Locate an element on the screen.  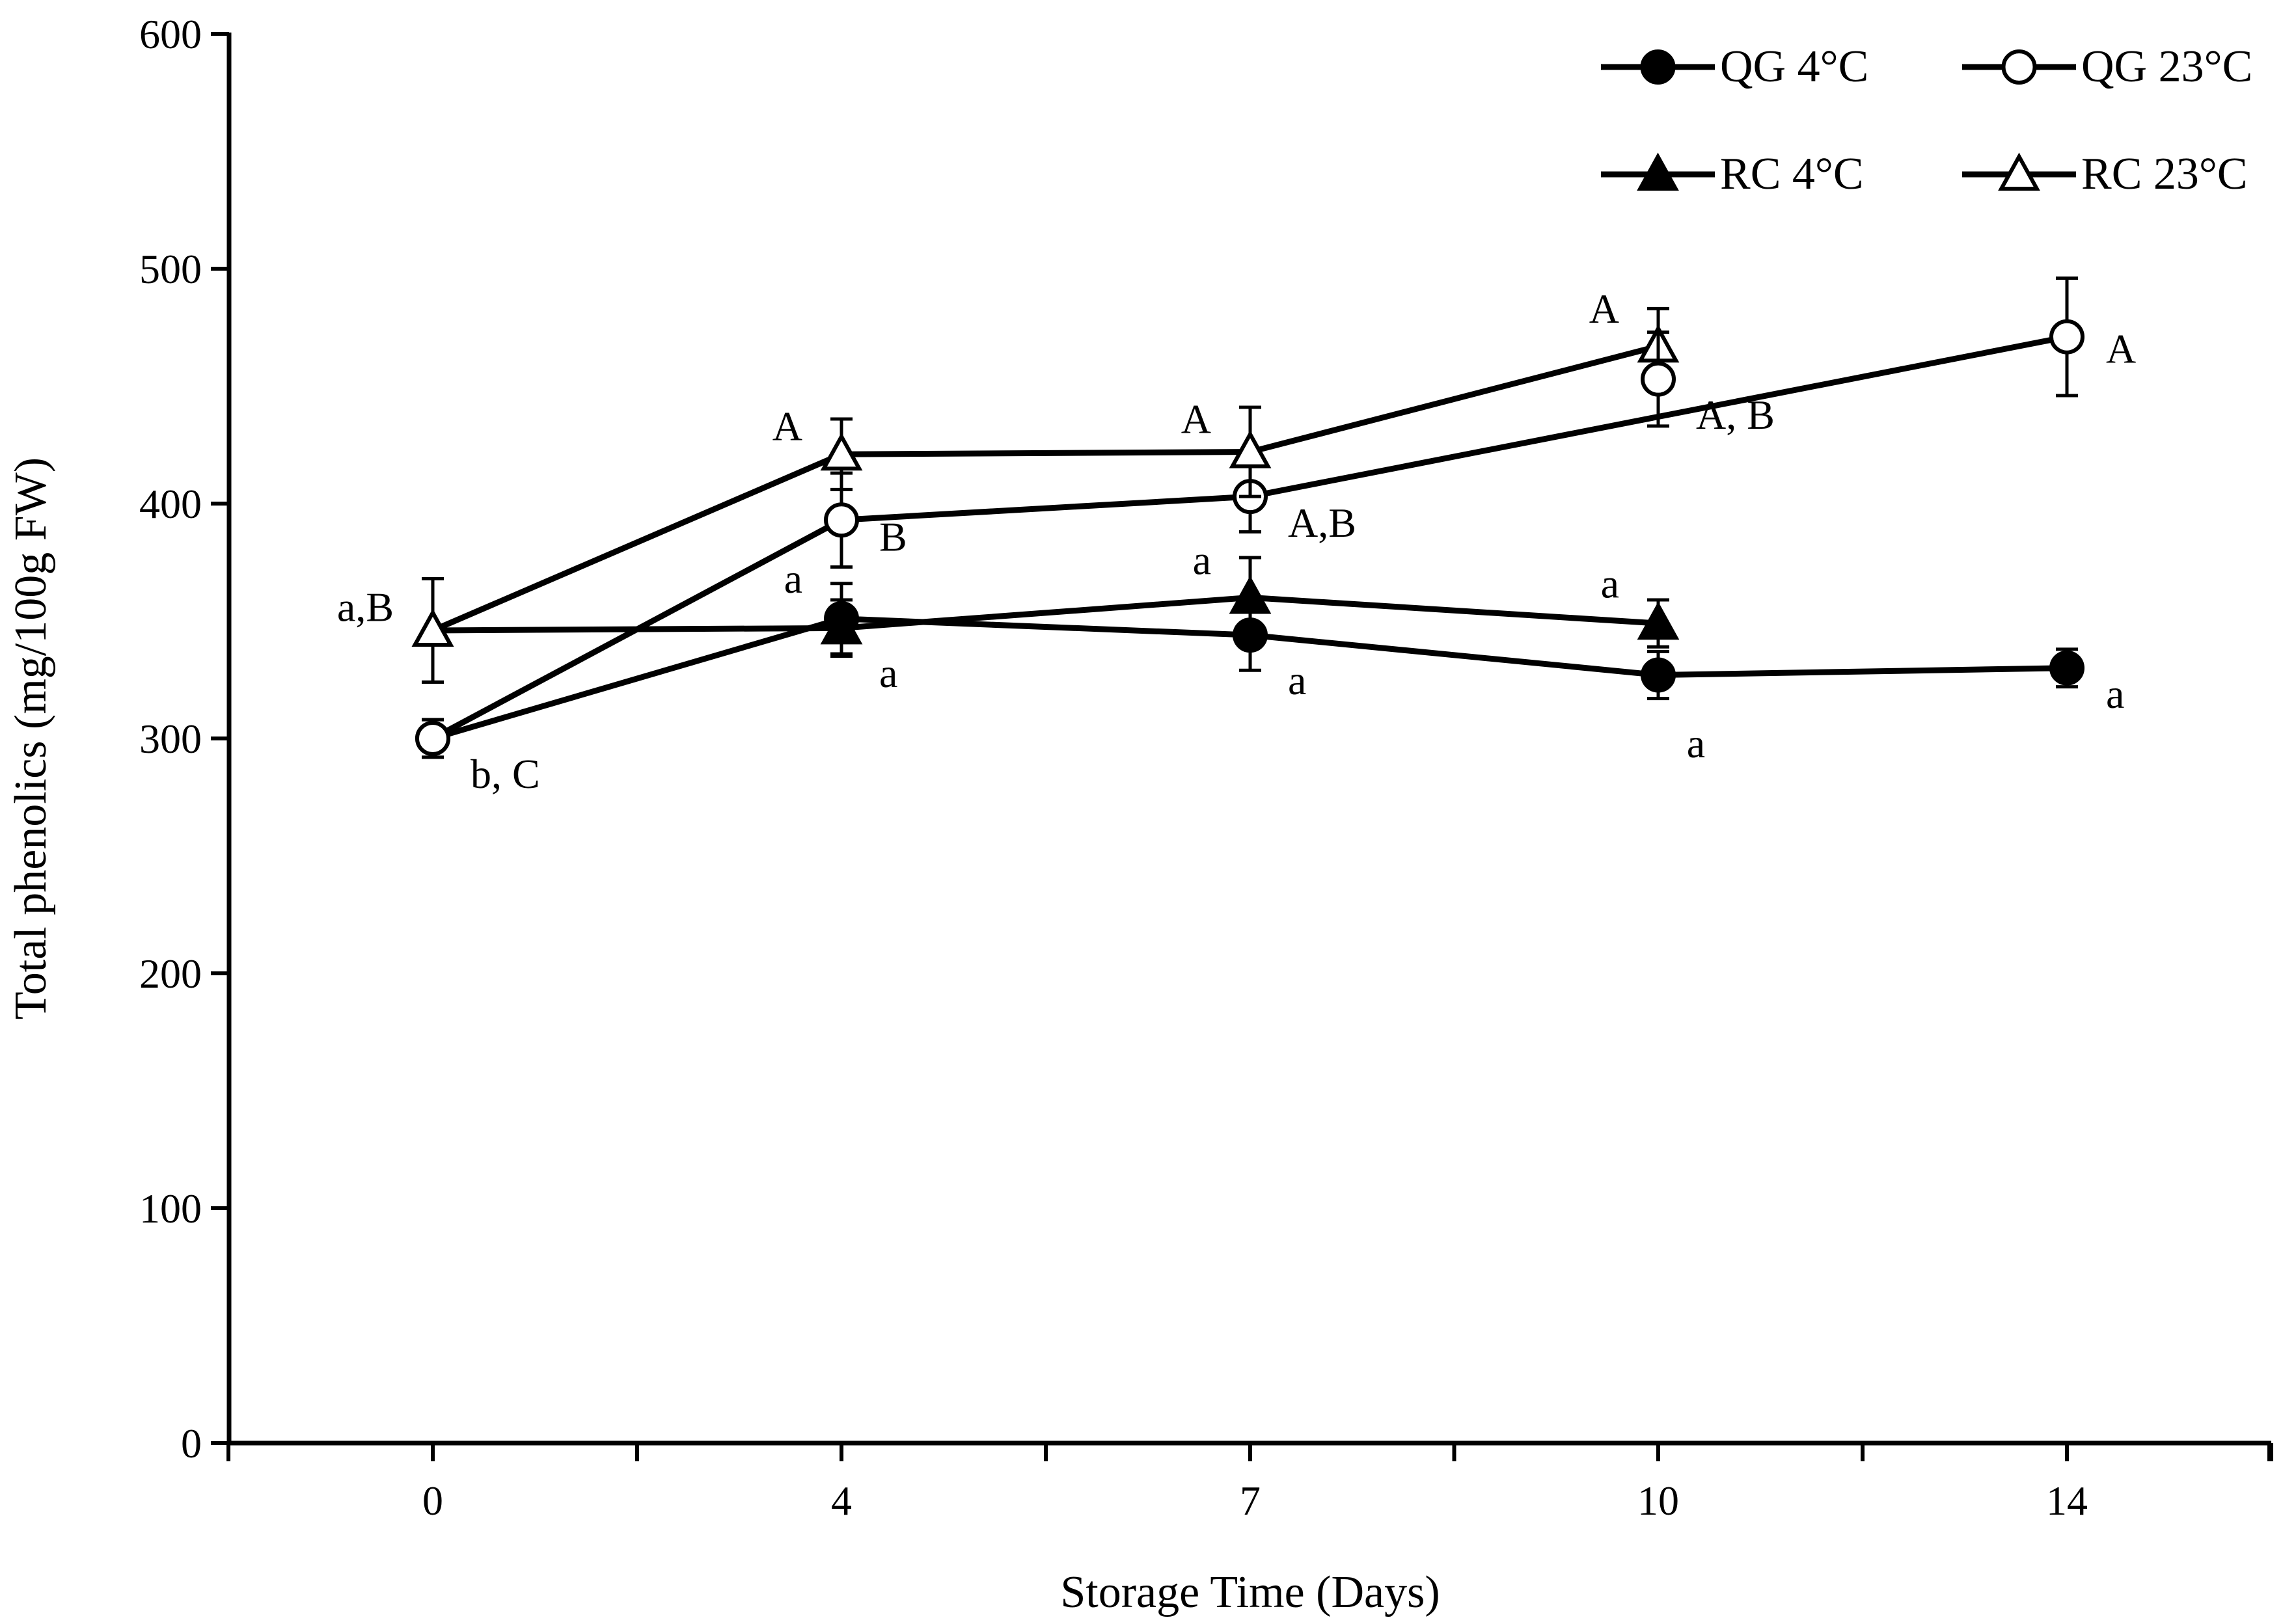
y-tick-label: 400 is located at coordinates (170, 504).